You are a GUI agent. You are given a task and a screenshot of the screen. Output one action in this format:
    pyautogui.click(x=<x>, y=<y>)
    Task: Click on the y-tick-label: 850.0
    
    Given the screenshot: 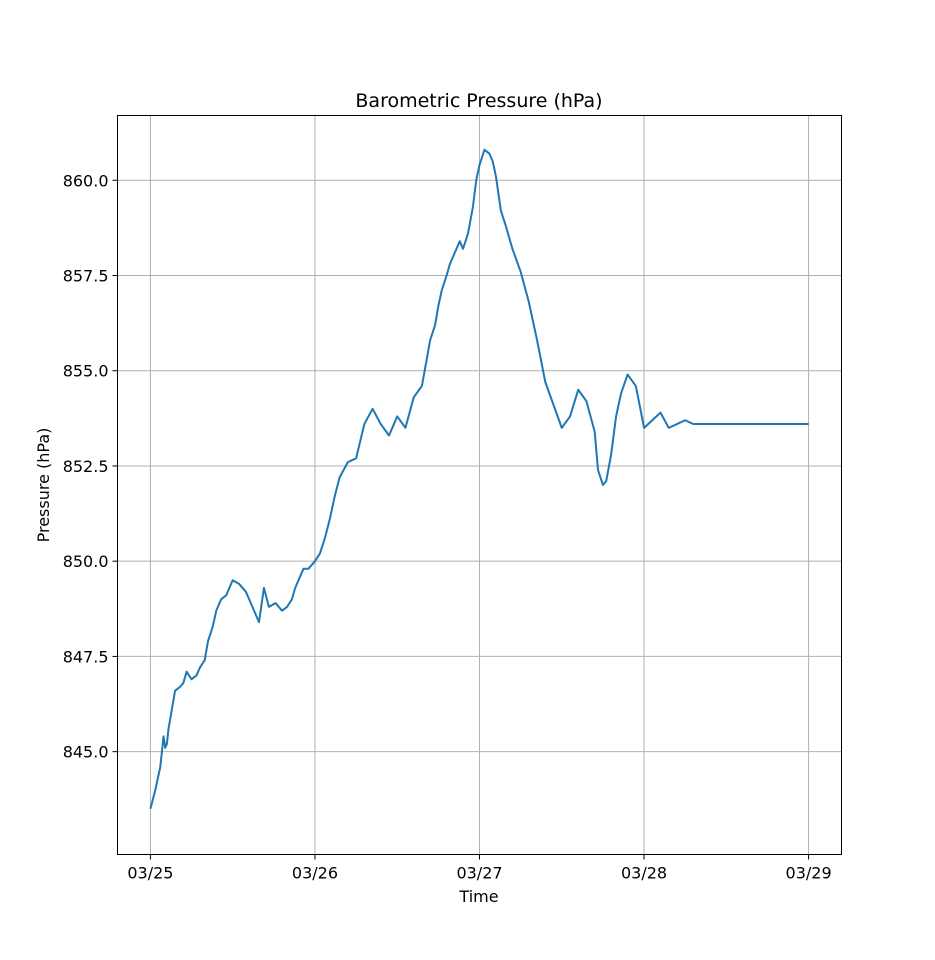 What is the action you would take?
    pyautogui.click(x=86, y=561)
    